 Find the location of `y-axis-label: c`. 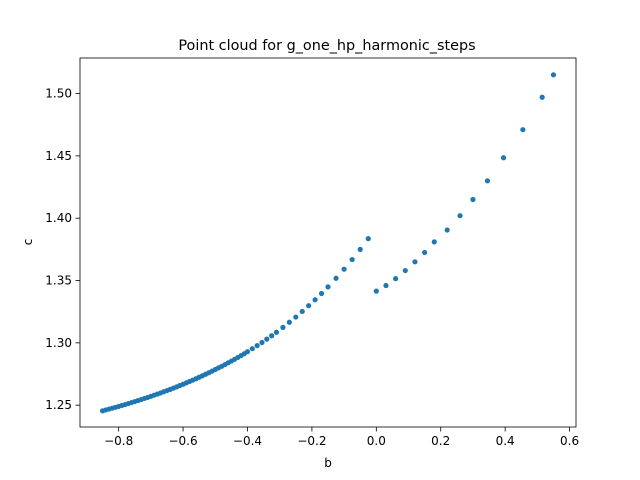

y-axis-label: c is located at coordinates (28, 242).